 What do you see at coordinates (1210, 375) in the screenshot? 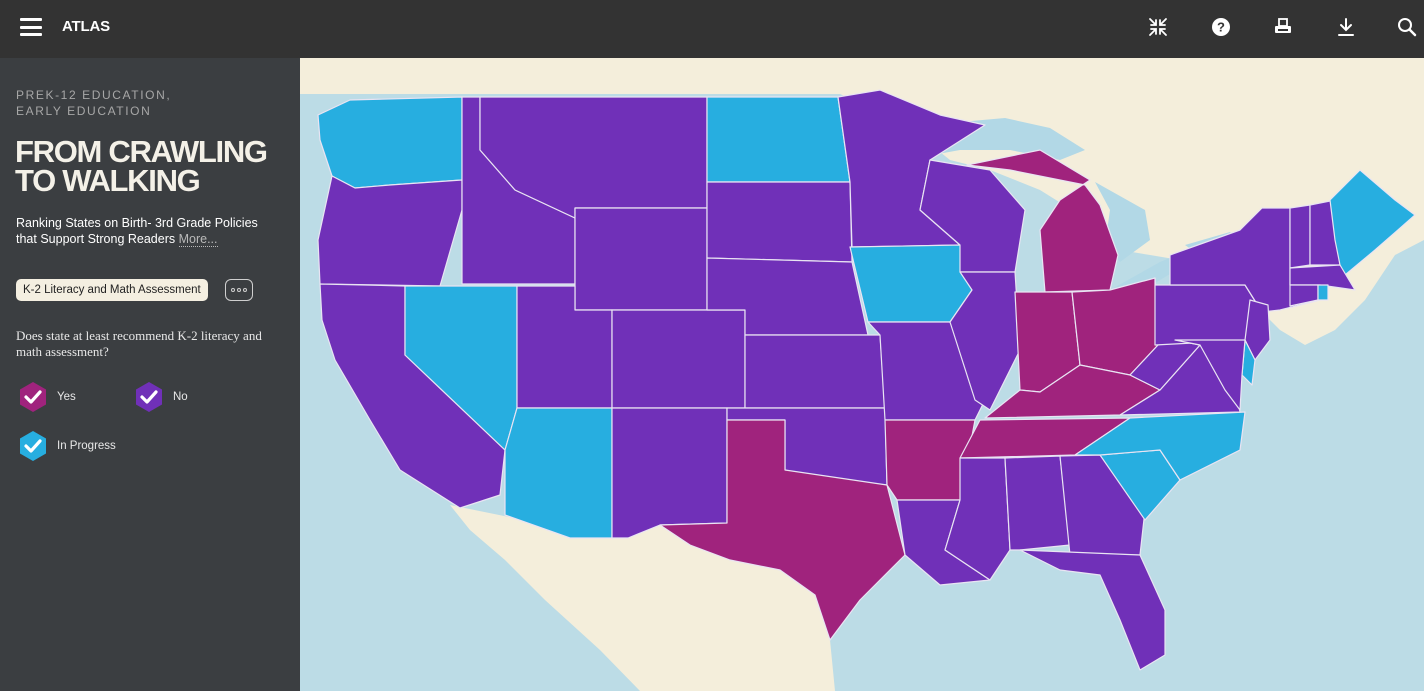
I see `state-md` at bounding box center [1210, 375].